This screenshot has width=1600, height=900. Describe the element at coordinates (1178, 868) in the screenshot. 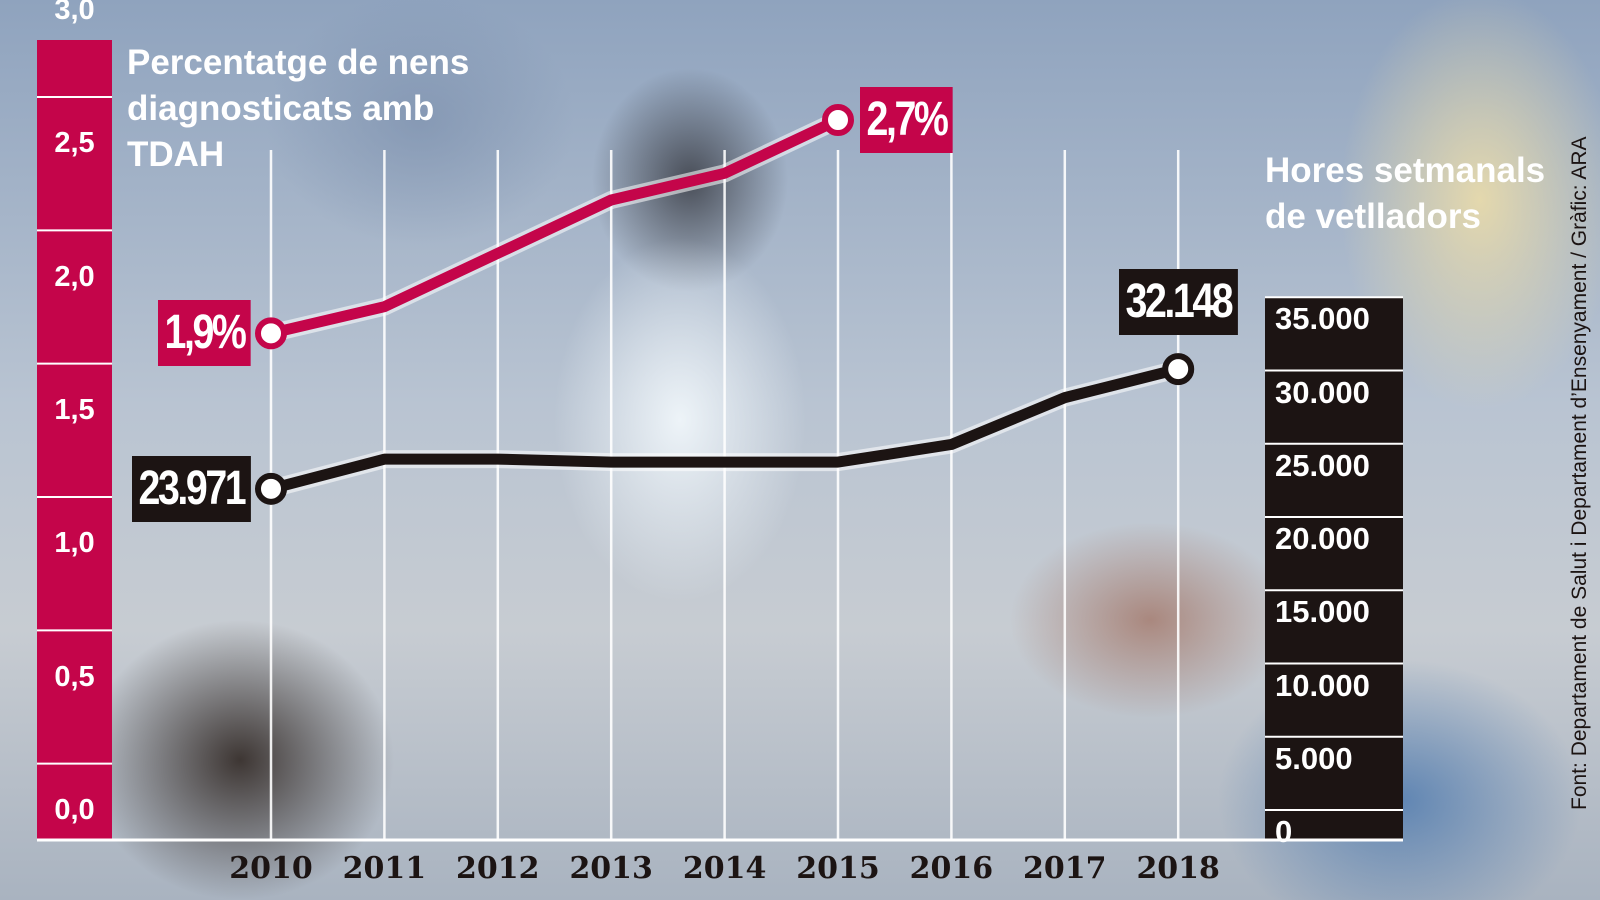

I see `x-tick-label: 2018` at that location.